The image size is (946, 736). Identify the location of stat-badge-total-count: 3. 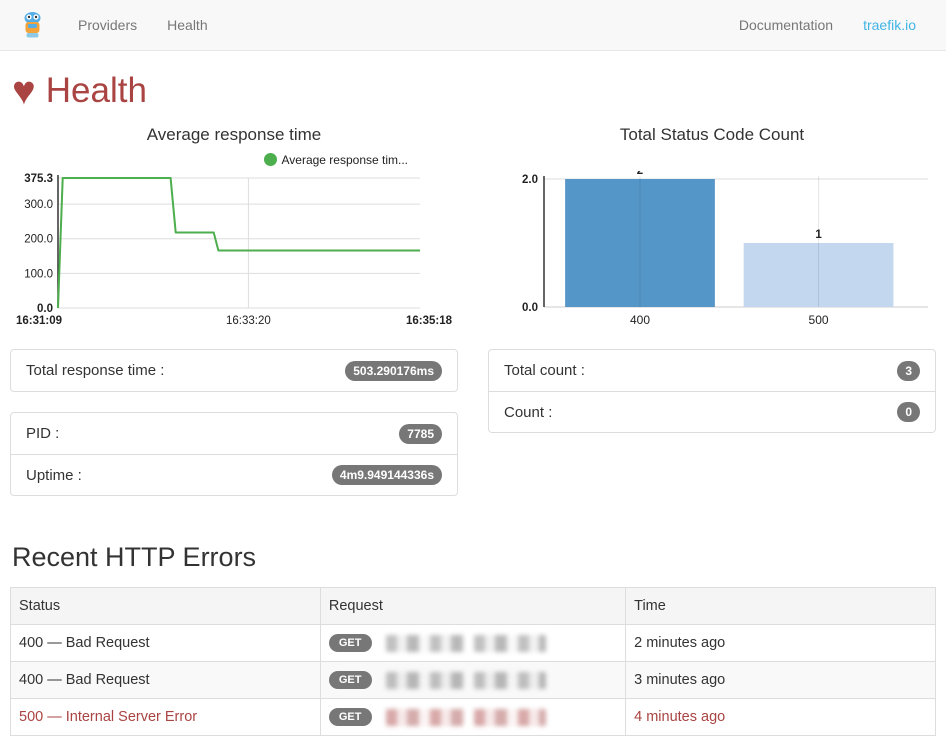
(908, 370).